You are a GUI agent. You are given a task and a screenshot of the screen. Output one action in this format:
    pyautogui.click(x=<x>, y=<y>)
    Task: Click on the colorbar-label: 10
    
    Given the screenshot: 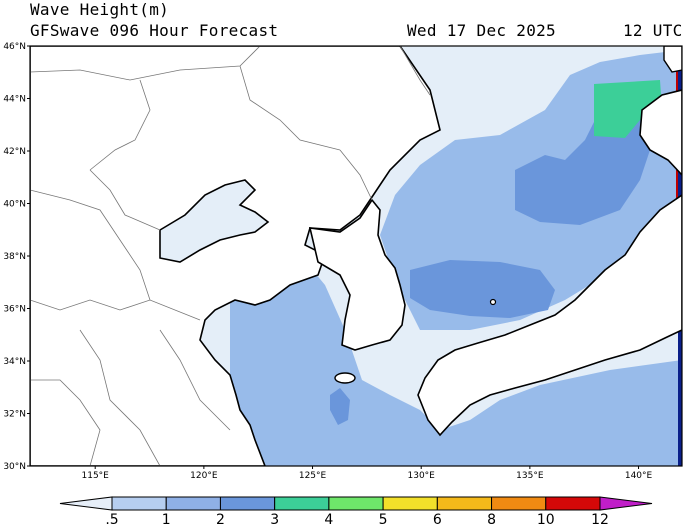 What is the action you would take?
    pyautogui.click(x=546, y=518)
    